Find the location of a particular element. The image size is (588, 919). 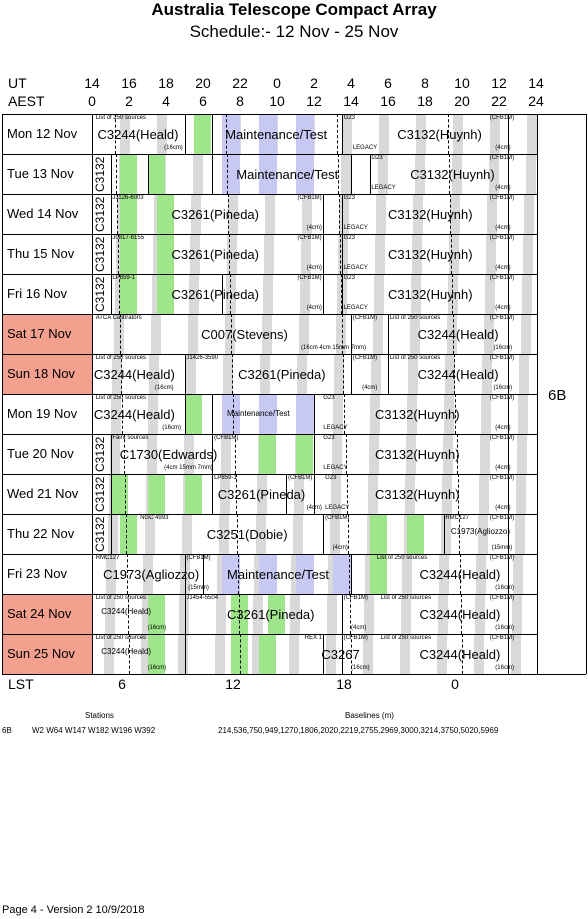

ut-tick: 20 is located at coordinates (203, 83).